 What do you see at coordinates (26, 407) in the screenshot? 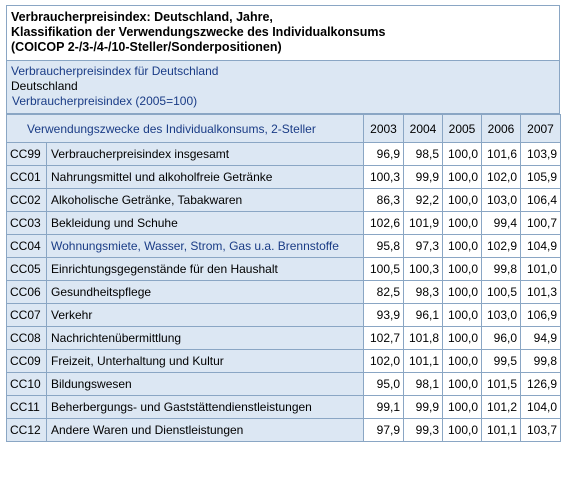
I see `row-code: CC11` at bounding box center [26, 407].